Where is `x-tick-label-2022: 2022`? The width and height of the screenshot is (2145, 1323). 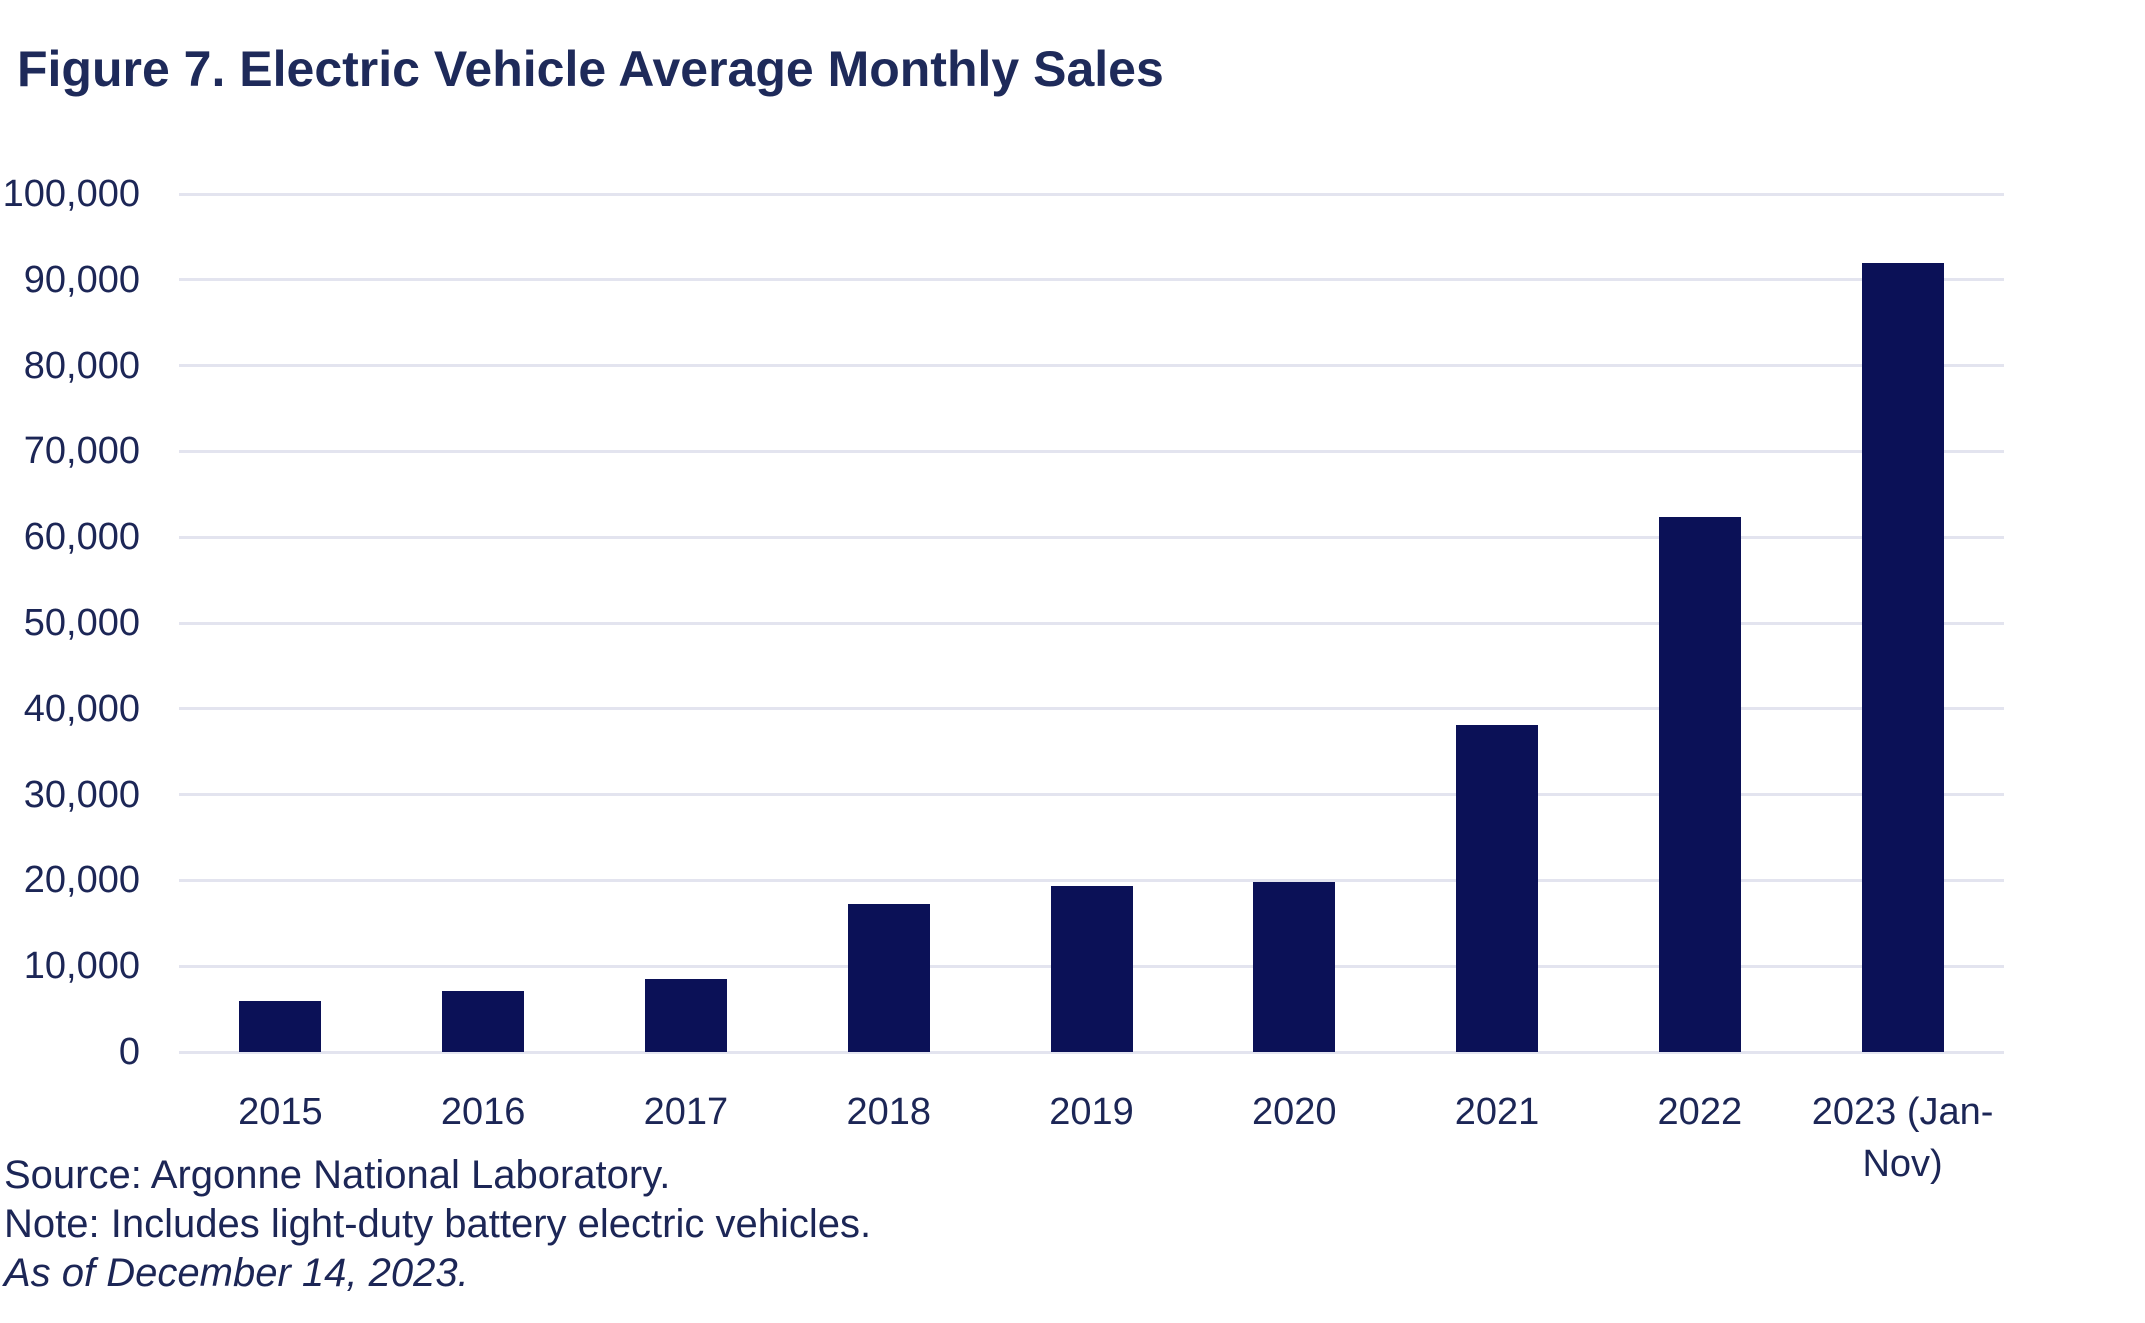
x-tick-label-2022: 2022 is located at coordinates (1700, 1112).